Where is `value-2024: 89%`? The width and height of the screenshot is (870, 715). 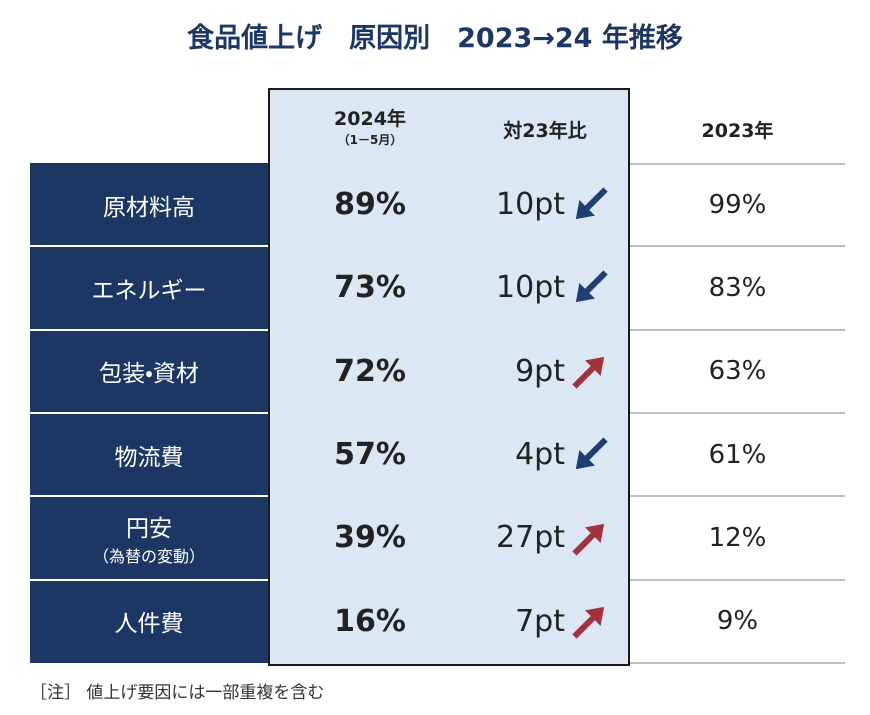
value-2024: 89% is located at coordinates (370, 205).